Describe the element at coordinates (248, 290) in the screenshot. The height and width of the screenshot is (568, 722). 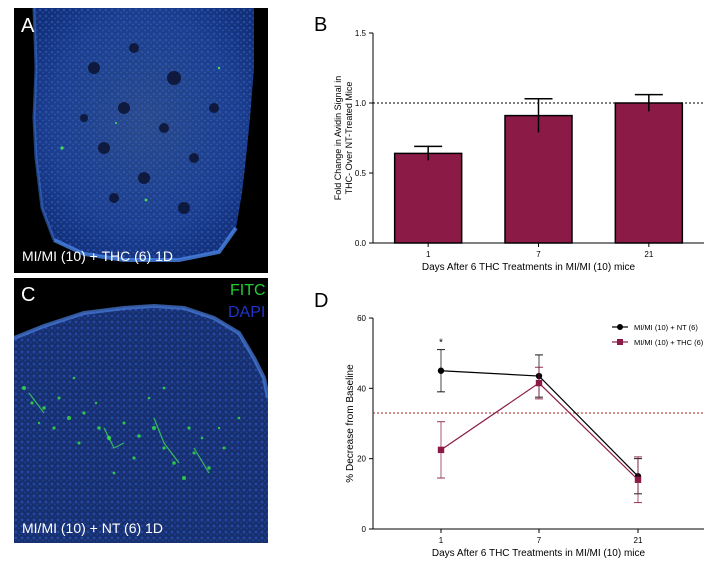
I see `fitc-label: FITC` at that location.